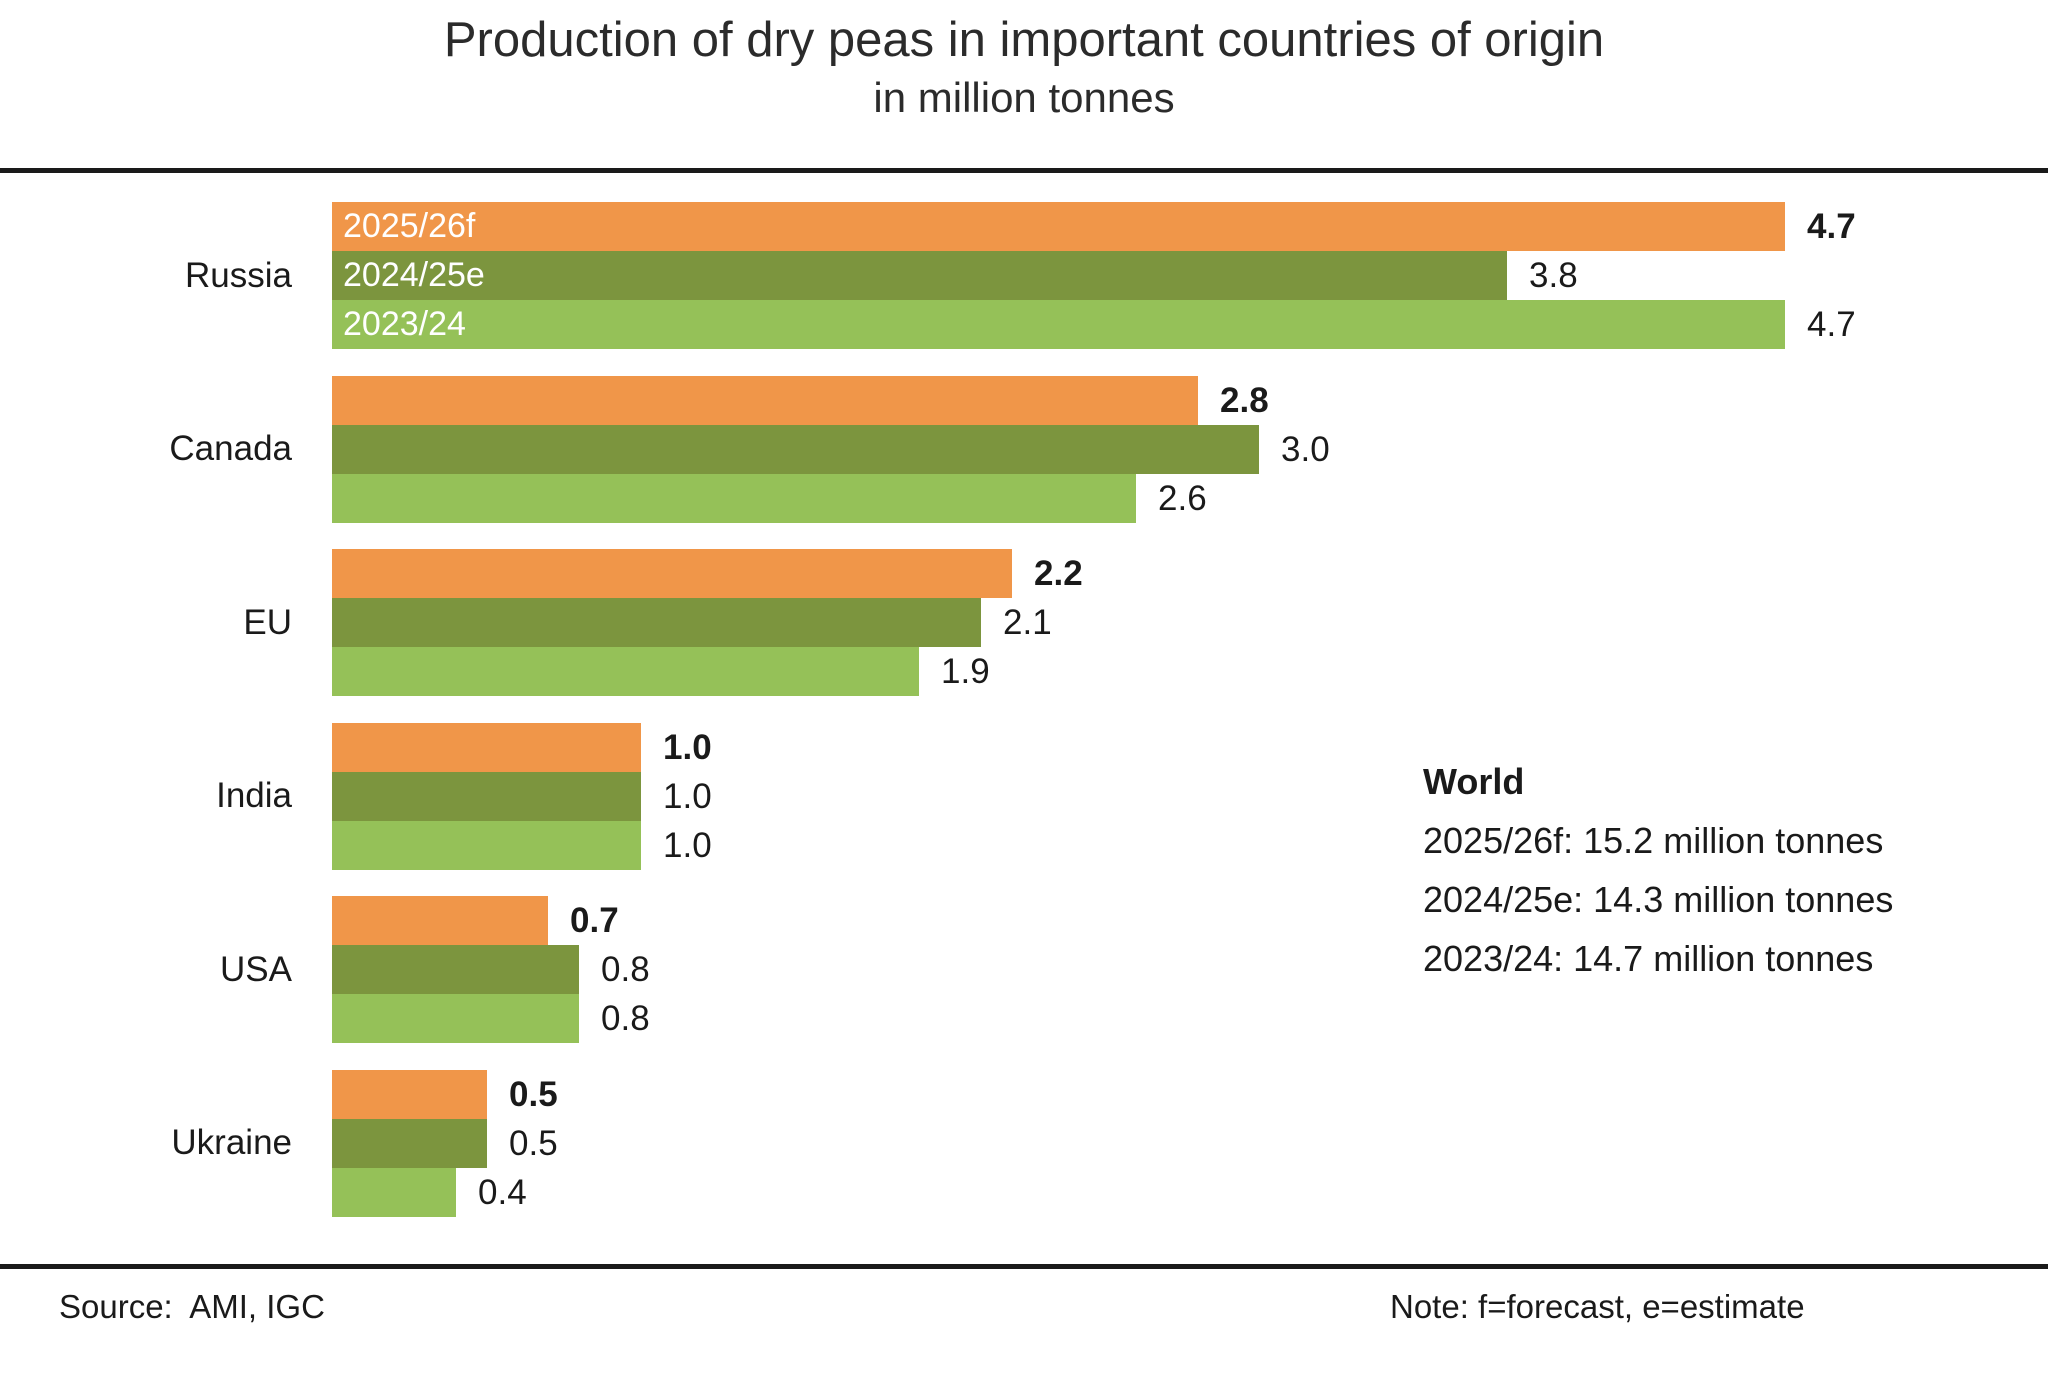 The height and width of the screenshot is (1374, 2048). I want to click on series-label-2025-26f: 2025/26f, so click(409, 226).